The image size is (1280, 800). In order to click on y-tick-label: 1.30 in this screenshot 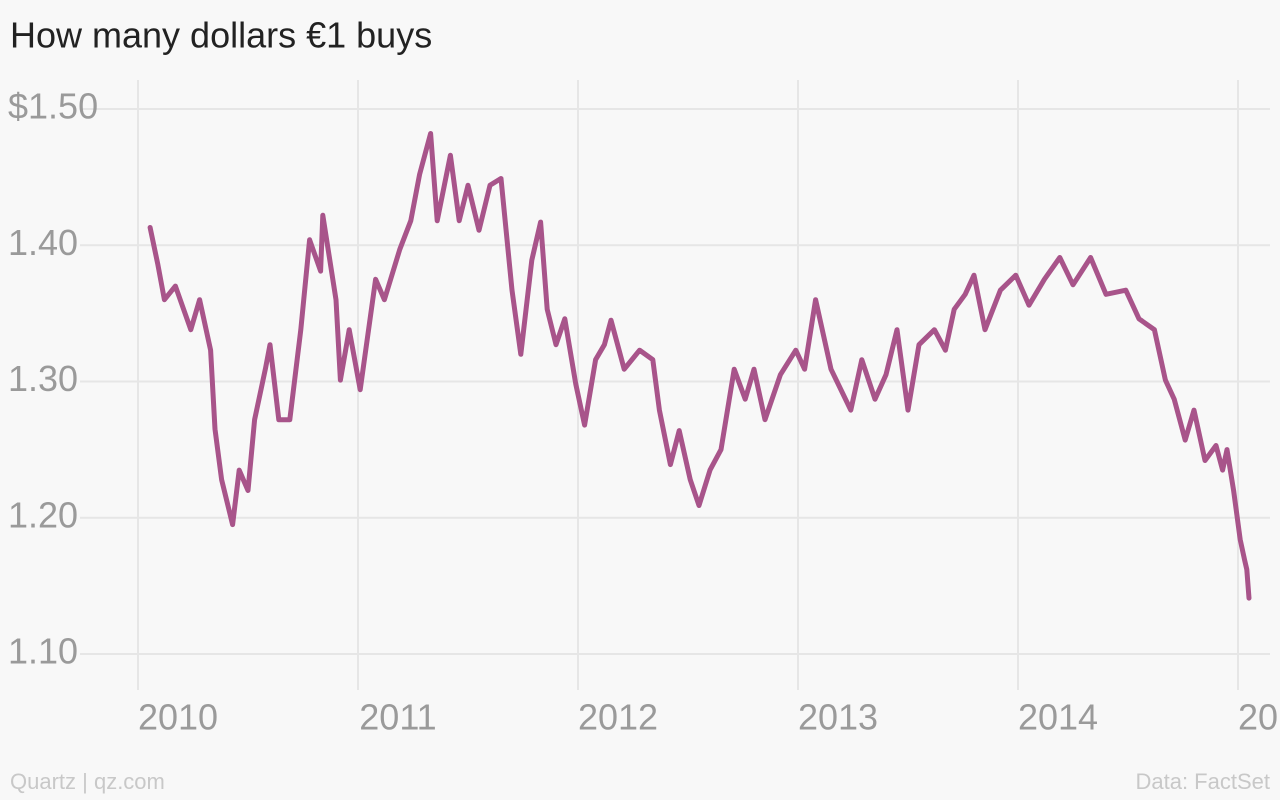, I will do `click(43, 378)`.